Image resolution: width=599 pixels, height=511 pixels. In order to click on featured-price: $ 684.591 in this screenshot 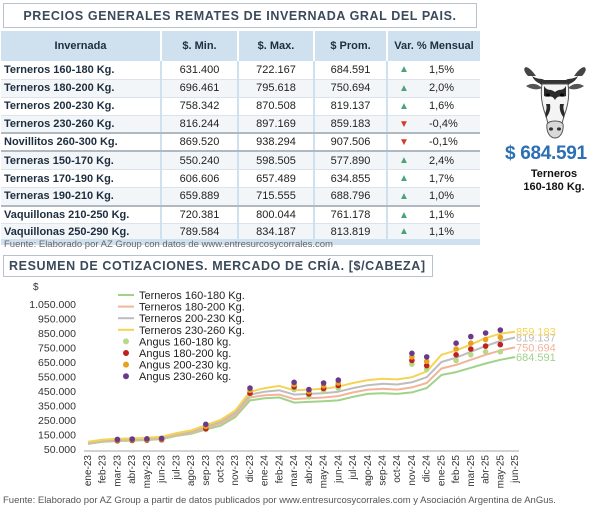, I will do `click(546, 153)`.